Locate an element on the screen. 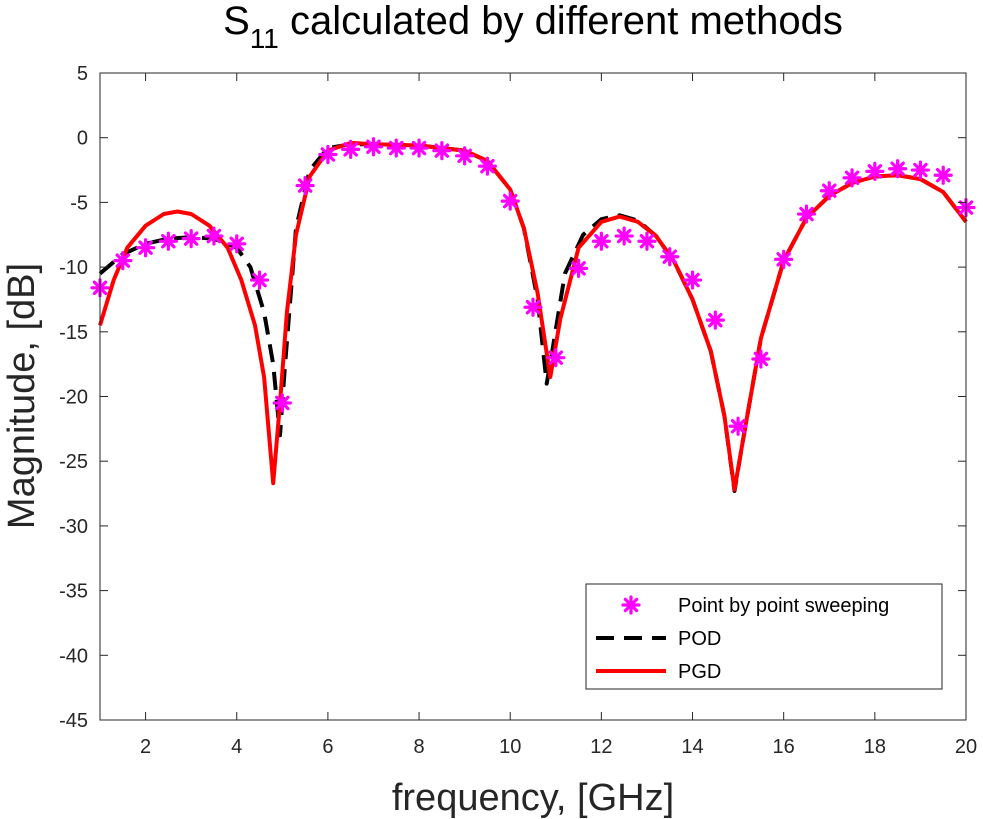  x-tick-label: 12 is located at coordinates (601, 747).